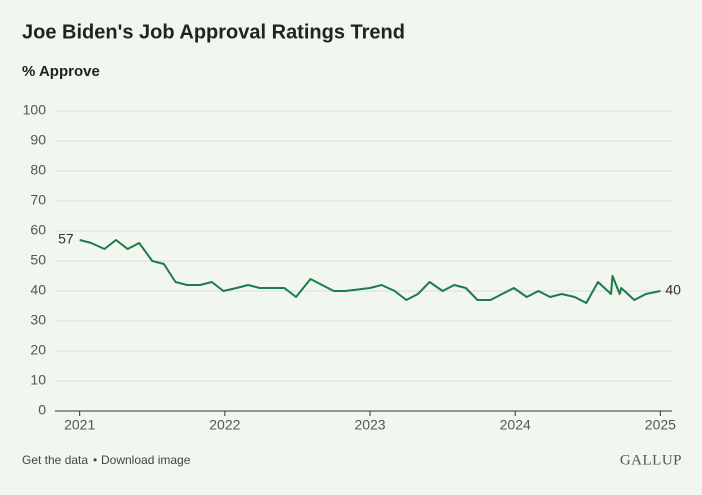 Image resolution: width=702 pixels, height=495 pixels. Describe the element at coordinates (66, 239) in the screenshot. I see `data-label: 57` at that location.